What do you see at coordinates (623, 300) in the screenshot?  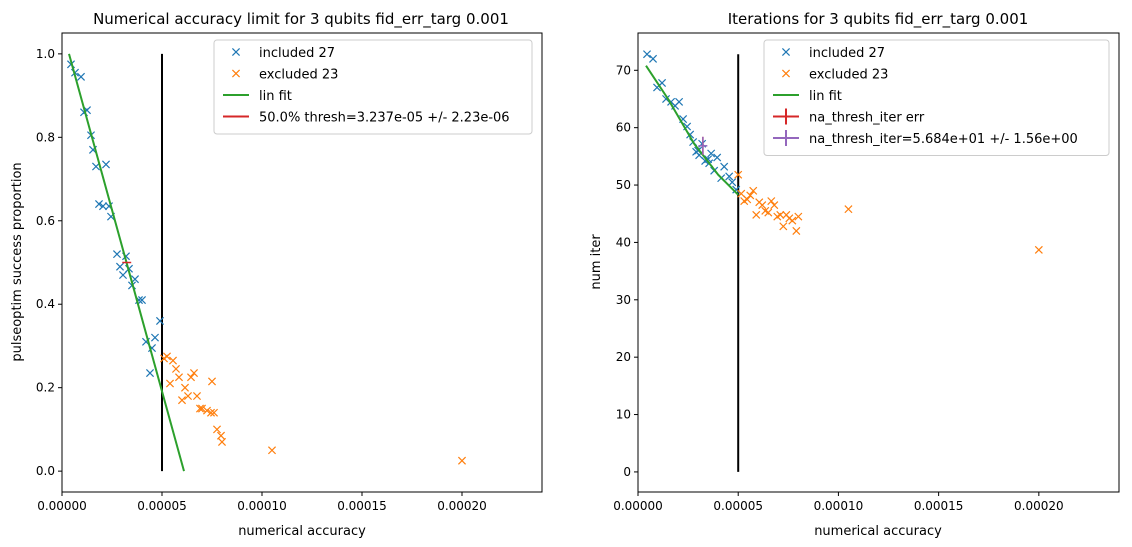 I see `y-tick-label: 30` at bounding box center [623, 300].